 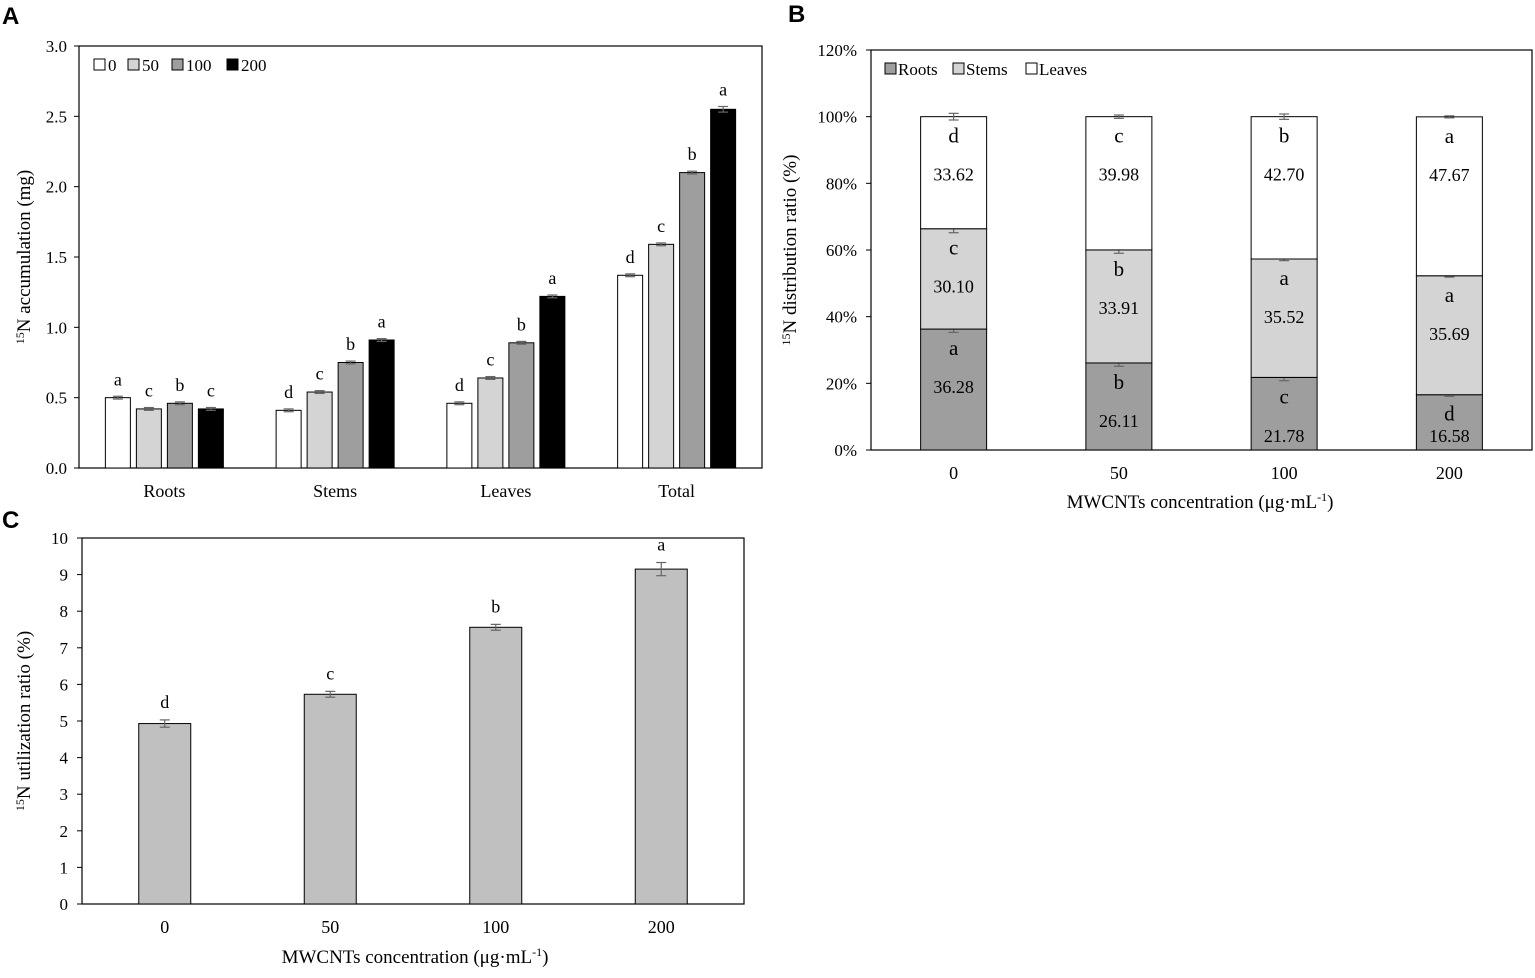 What do you see at coordinates (64, 794) in the screenshot?
I see `panel-c-y-tick-label: 3` at bounding box center [64, 794].